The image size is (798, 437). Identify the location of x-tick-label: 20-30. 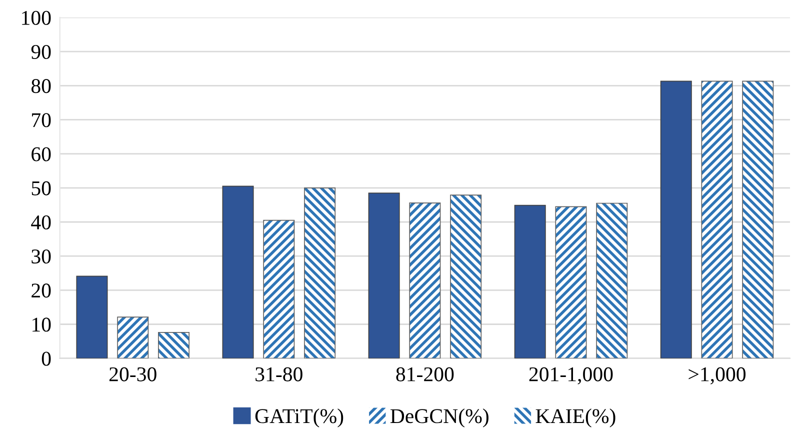
(132, 374).